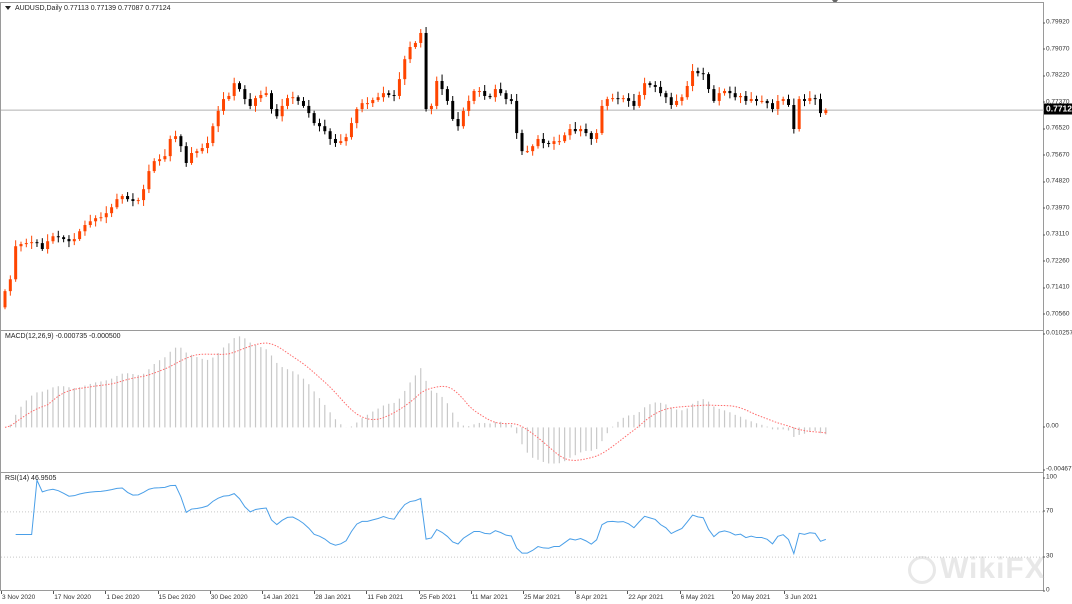  I want to click on time-tick-label: 20 May 2021, so click(751, 596).